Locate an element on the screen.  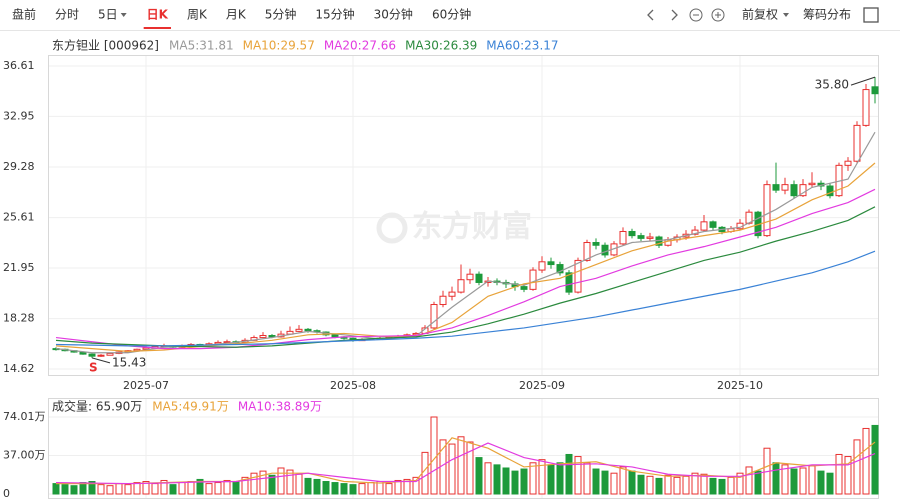
legend-entry: MA5:31.81 is located at coordinates (201, 46).